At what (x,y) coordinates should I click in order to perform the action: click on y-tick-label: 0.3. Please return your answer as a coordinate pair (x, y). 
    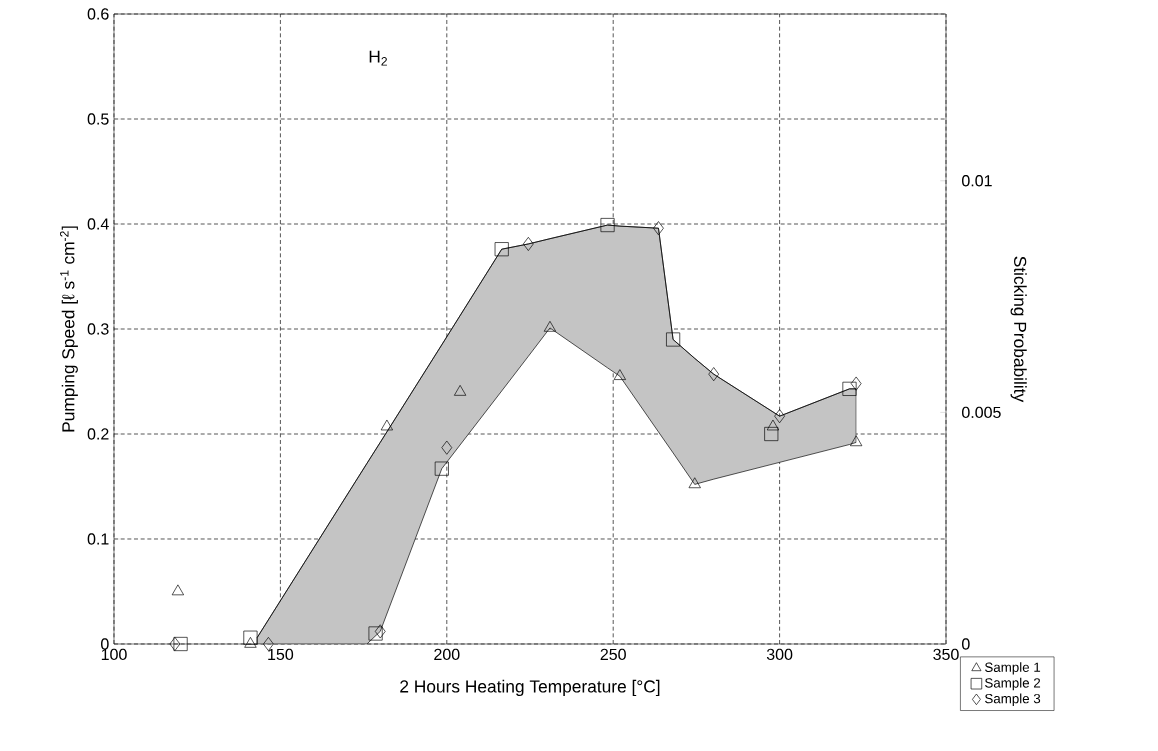
    Looking at the image, I should click on (98, 329).